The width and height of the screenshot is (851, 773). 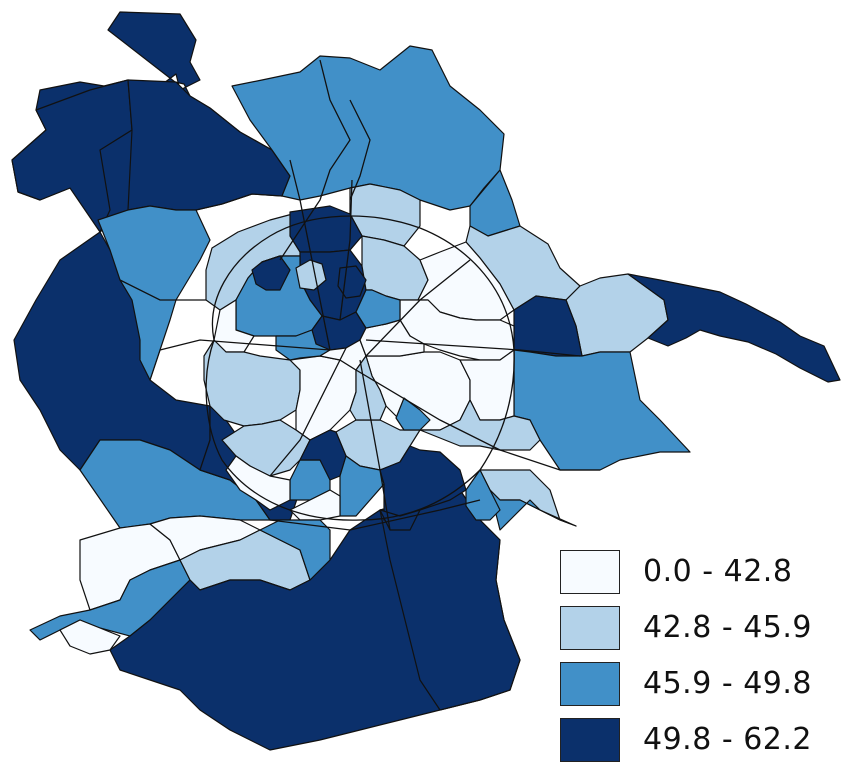 What do you see at coordinates (727, 683) in the screenshot?
I see `legend-label-class-3: 45.9 - 49.8` at bounding box center [727, 683].